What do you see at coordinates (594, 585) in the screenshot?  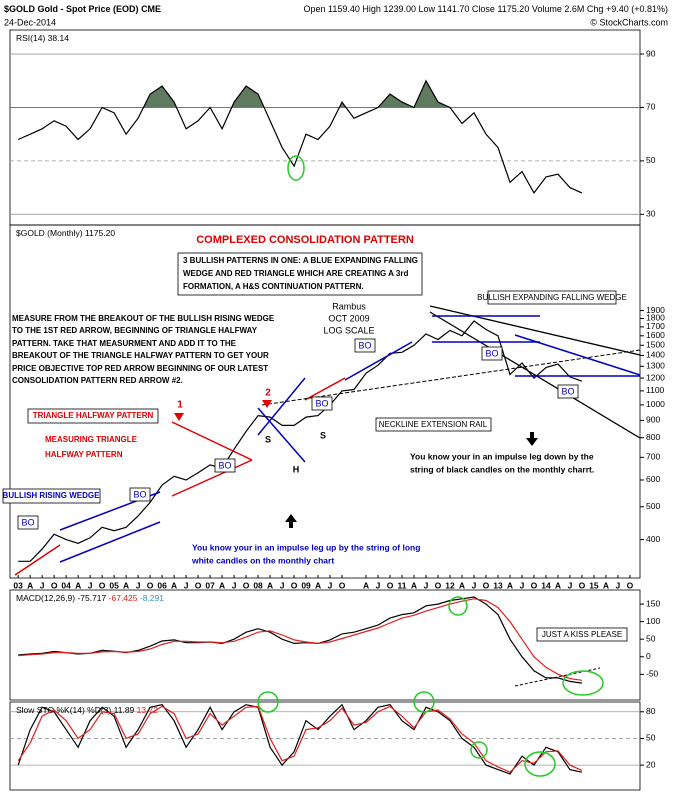 I see `x-tick-label: 15` at bounding box center [594, 585].